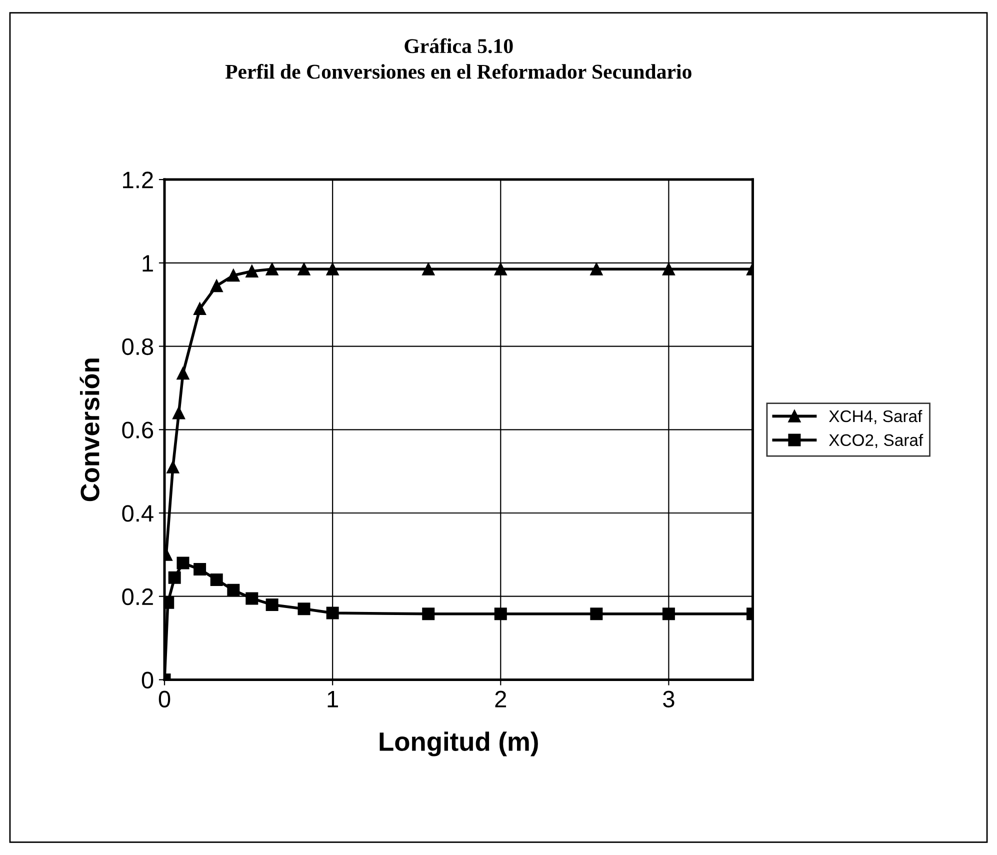 The image size is (997, 855). Describe the element at coordinates (458, 71) in the screenshot. I see `chart-subtitle: Perfil de Conversiones en el Reformador Secundario` at that location.